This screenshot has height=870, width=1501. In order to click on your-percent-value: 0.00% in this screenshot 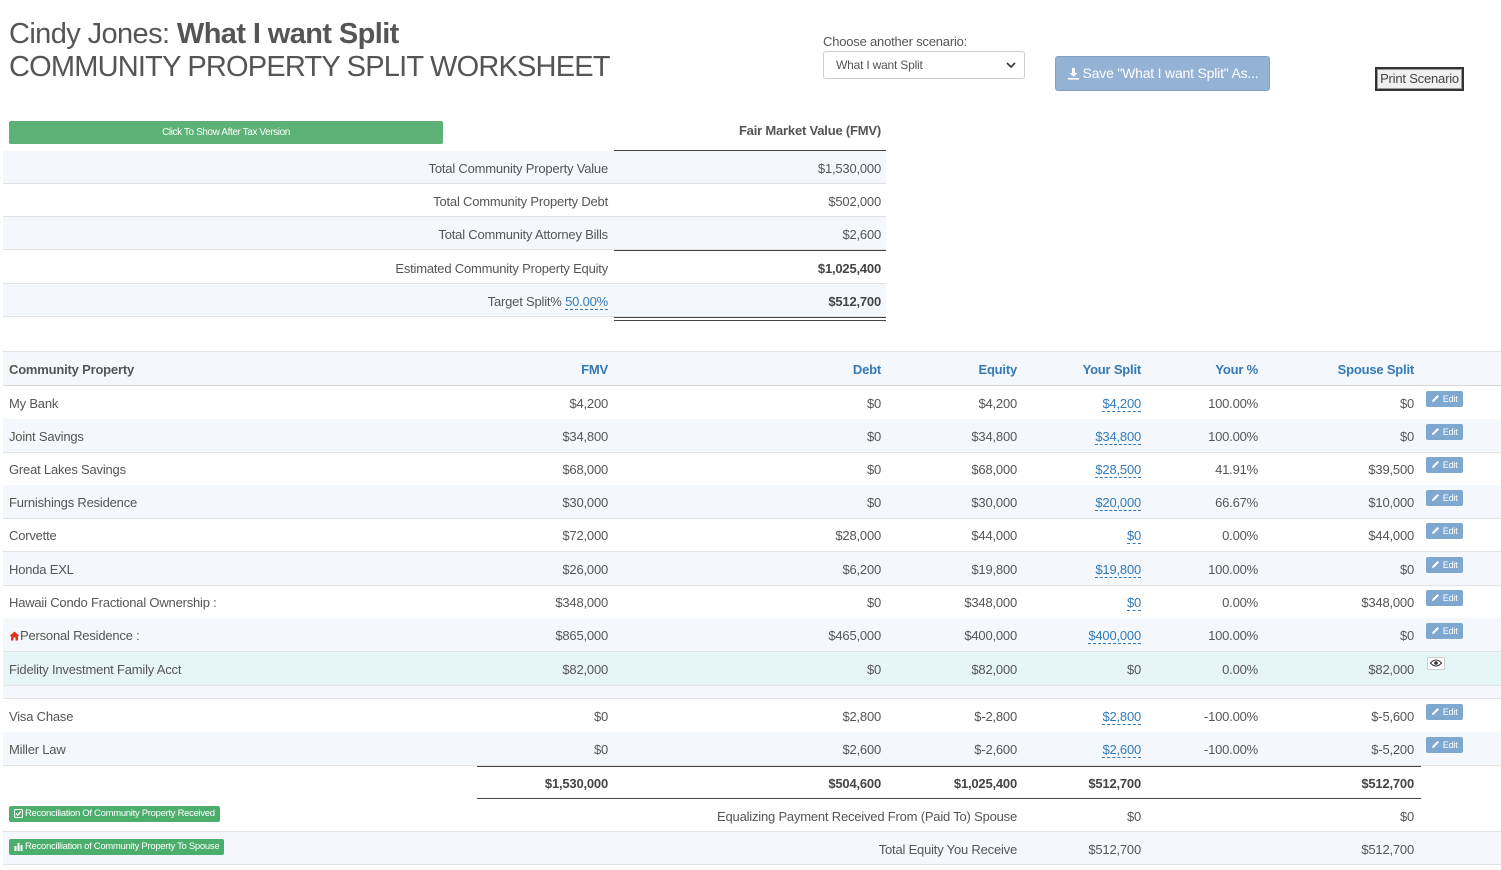, I will do `click(1240, 669)`.